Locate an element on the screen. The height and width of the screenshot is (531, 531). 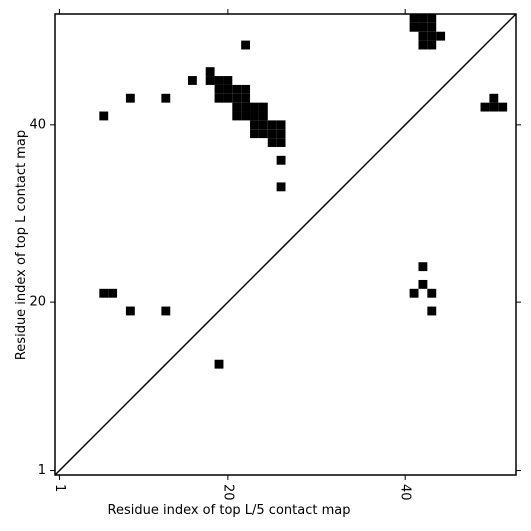
y-tick-label: 20 is located at coordinates (37, 302).